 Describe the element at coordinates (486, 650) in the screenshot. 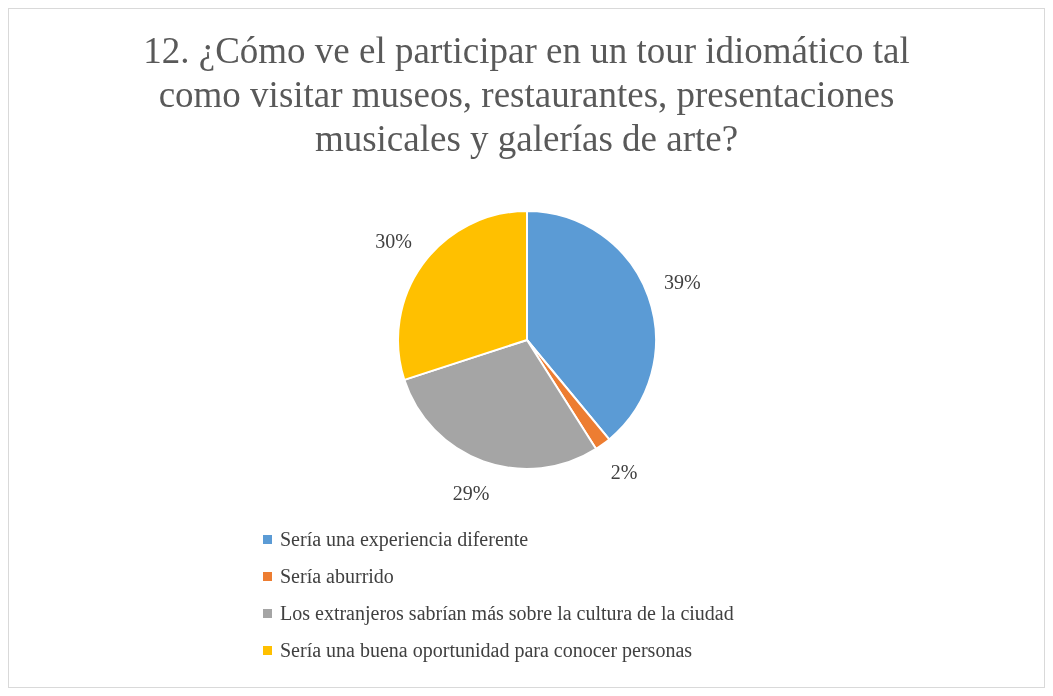

I see `legend-label: Sería una buena oportunidad para conocer personas` at that location.